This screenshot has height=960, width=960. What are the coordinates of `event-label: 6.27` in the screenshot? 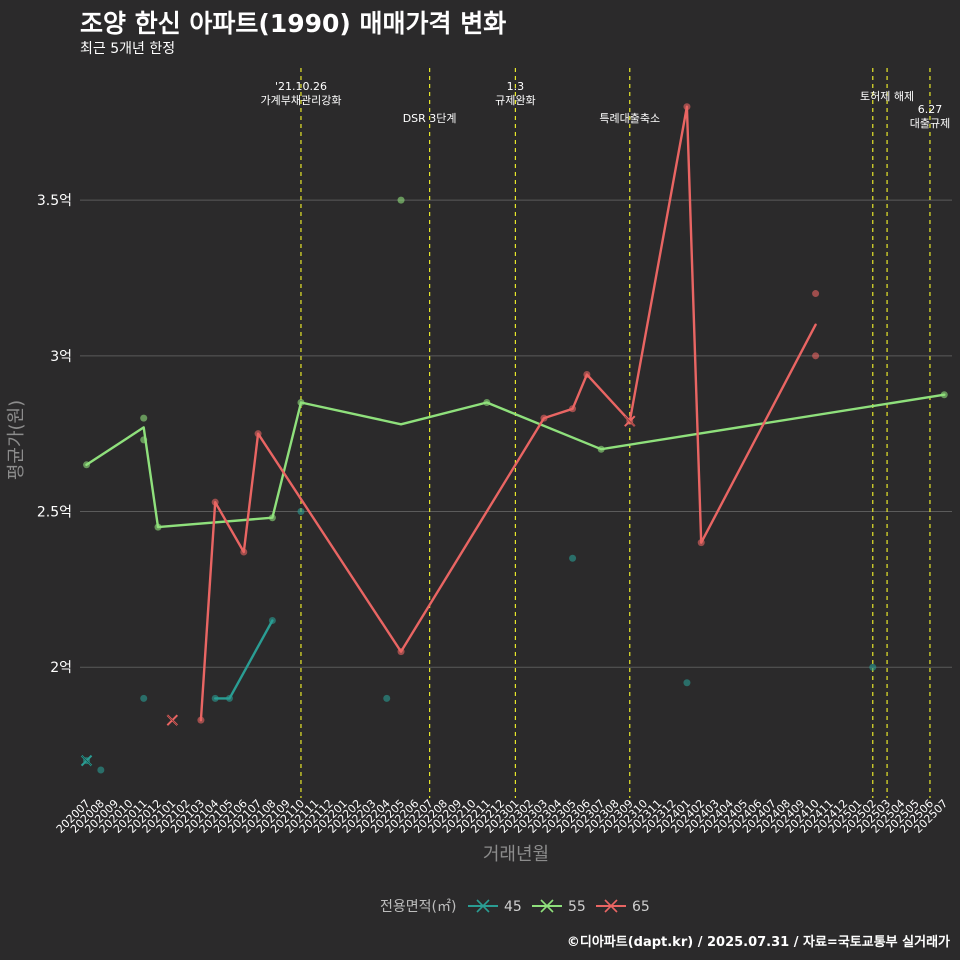 It's located at (930, 109).